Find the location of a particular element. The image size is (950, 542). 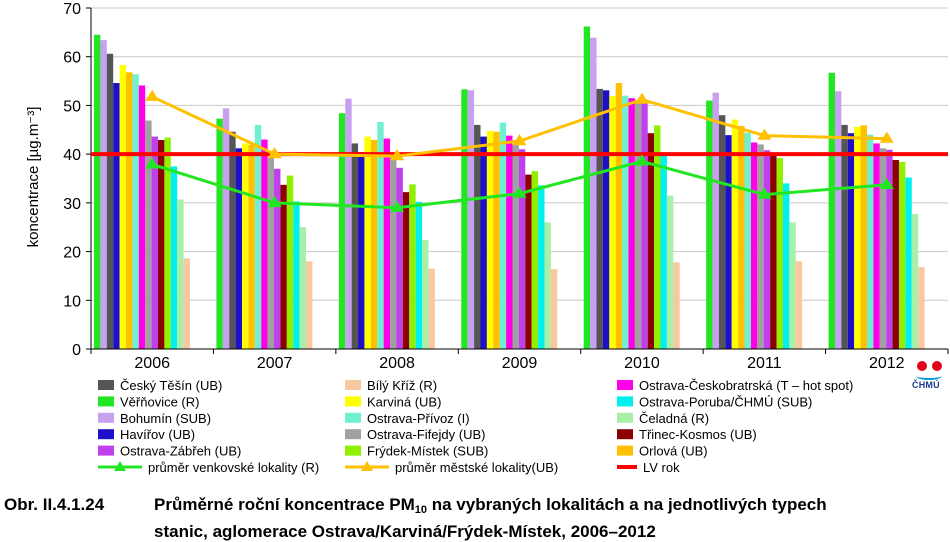

legend-label: Čeladná (R) is located at coordinates (674, 418).